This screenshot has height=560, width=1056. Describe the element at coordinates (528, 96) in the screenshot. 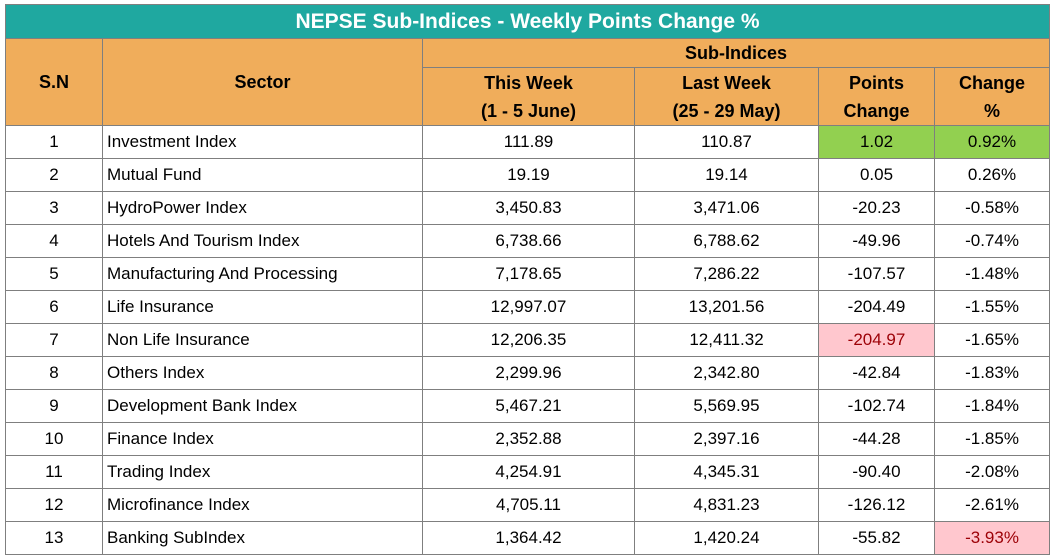

I see `header-this-week: This Week (1 - 5 June)` at that location.